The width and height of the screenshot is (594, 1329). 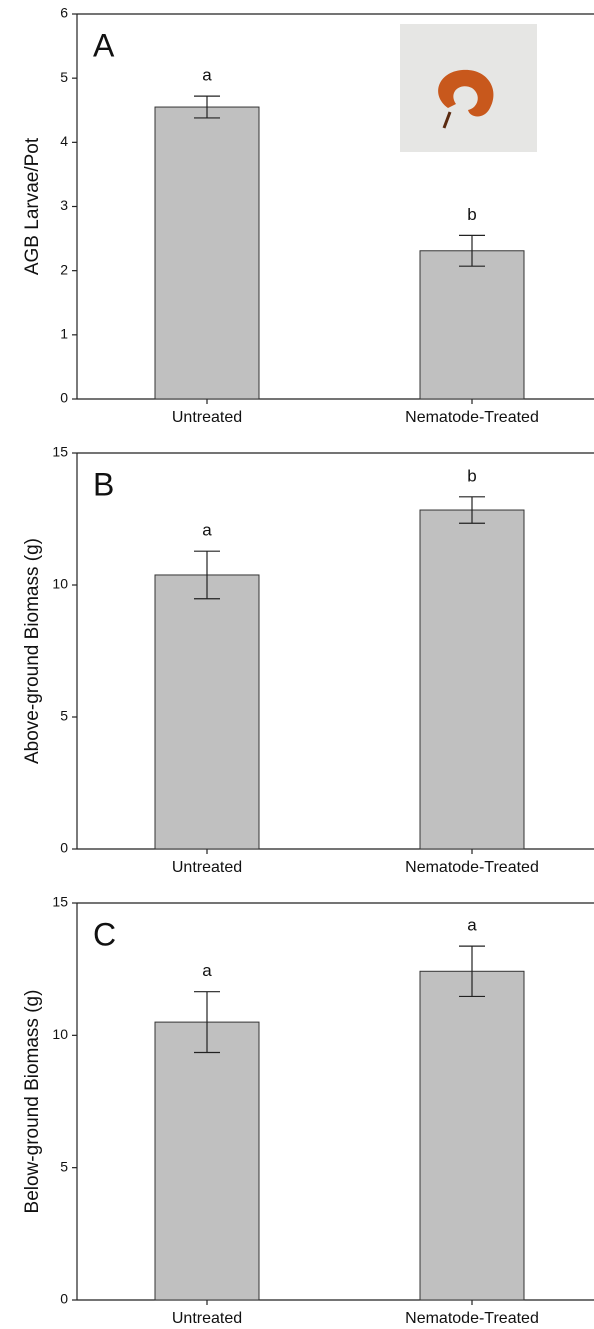 I want to click on y-tick-label: 6, so click(x=64, y=13).